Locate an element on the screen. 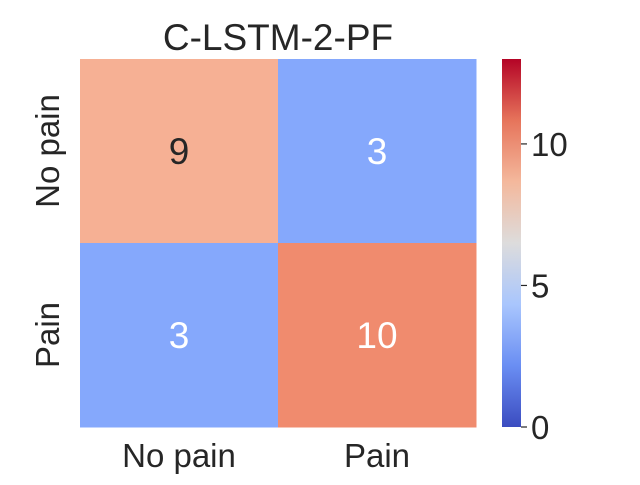 This screenshot has width=640, height=485. x-tick-label: Pain is located at coordinates (377, 455).